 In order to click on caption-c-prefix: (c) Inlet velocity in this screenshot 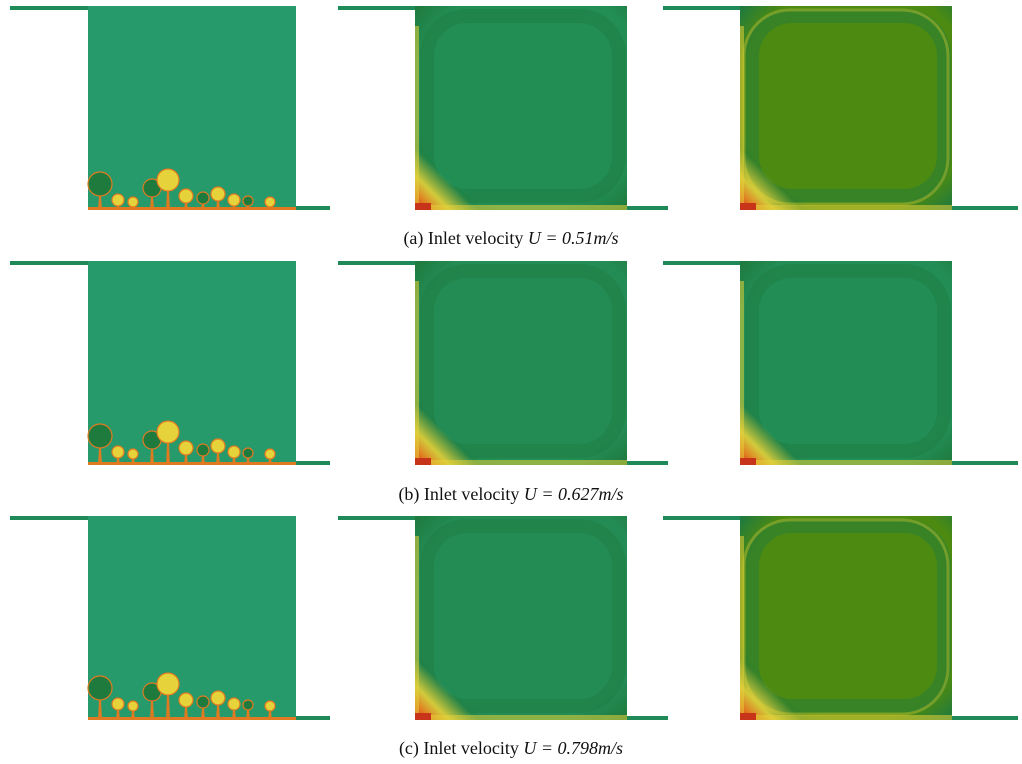, I will do `click(461, 748)`.